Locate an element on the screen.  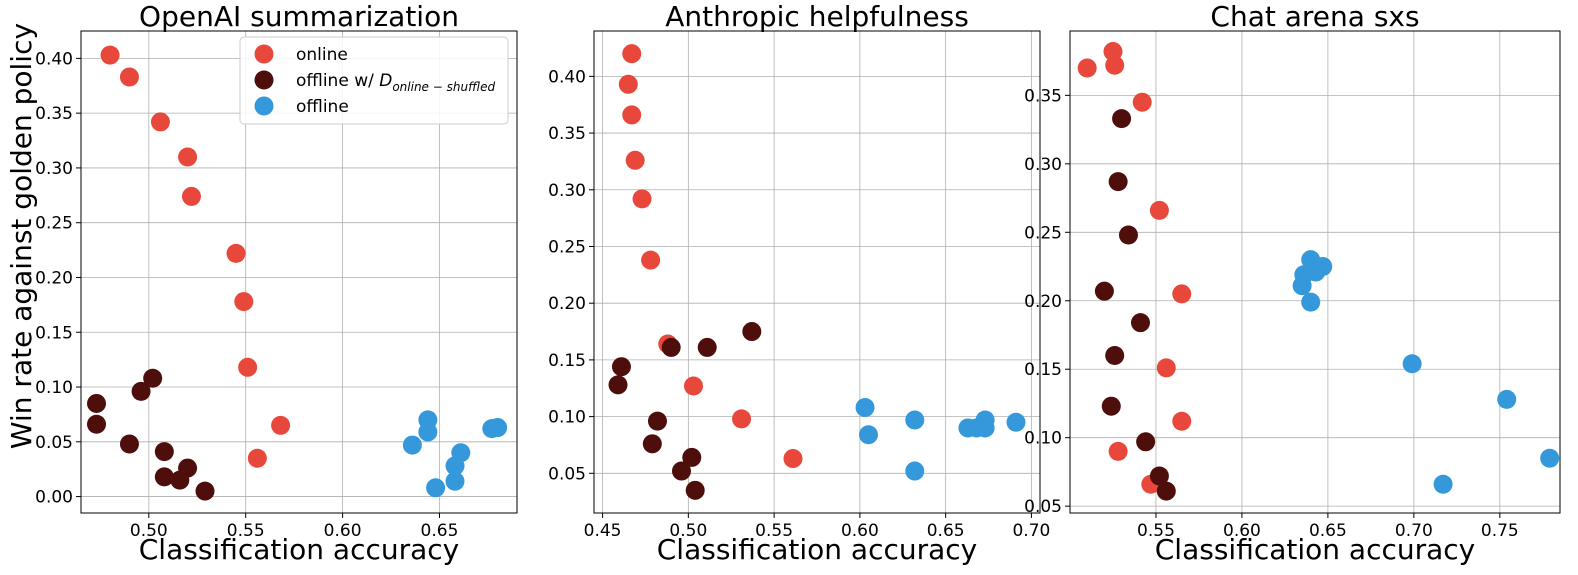
chart-title: OpenAI summarization is located at coordinates (299, 16).